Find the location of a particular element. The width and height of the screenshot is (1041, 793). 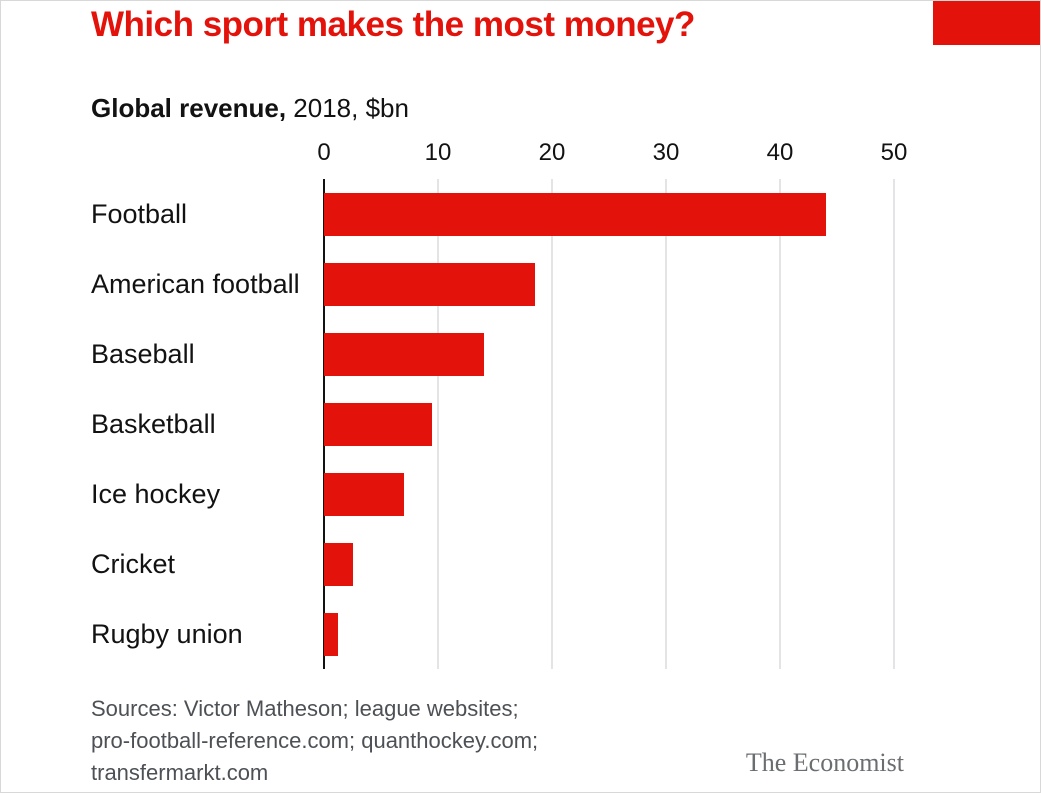

category-label: American football is located at coordinates (195, 283).